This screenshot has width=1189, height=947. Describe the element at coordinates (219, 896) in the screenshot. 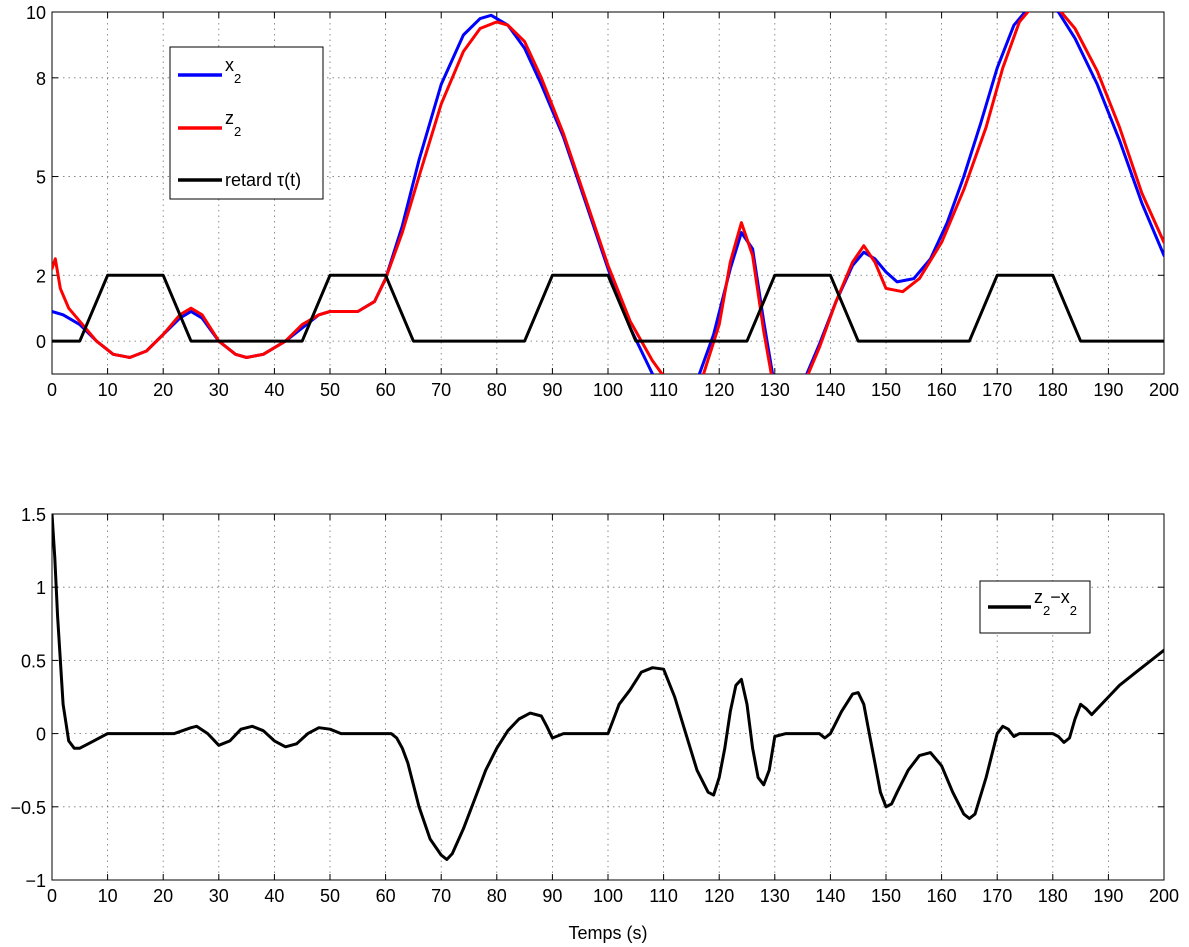

I see `bottom-x-tick-label-30: 30` at that location.